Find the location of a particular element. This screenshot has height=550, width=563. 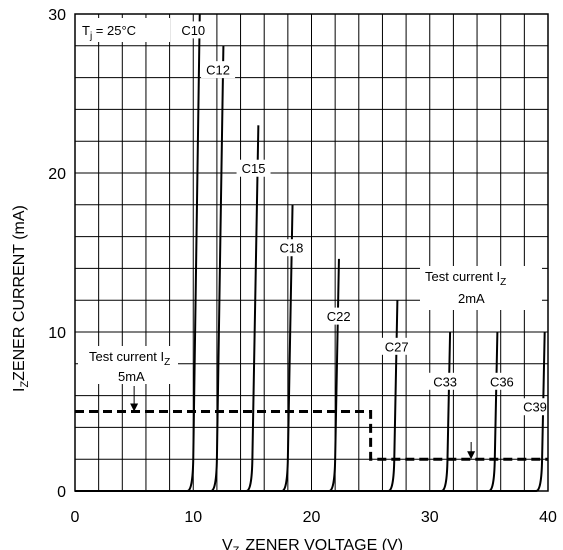

test-current-5ma-box is located at coordinates (128, 365).